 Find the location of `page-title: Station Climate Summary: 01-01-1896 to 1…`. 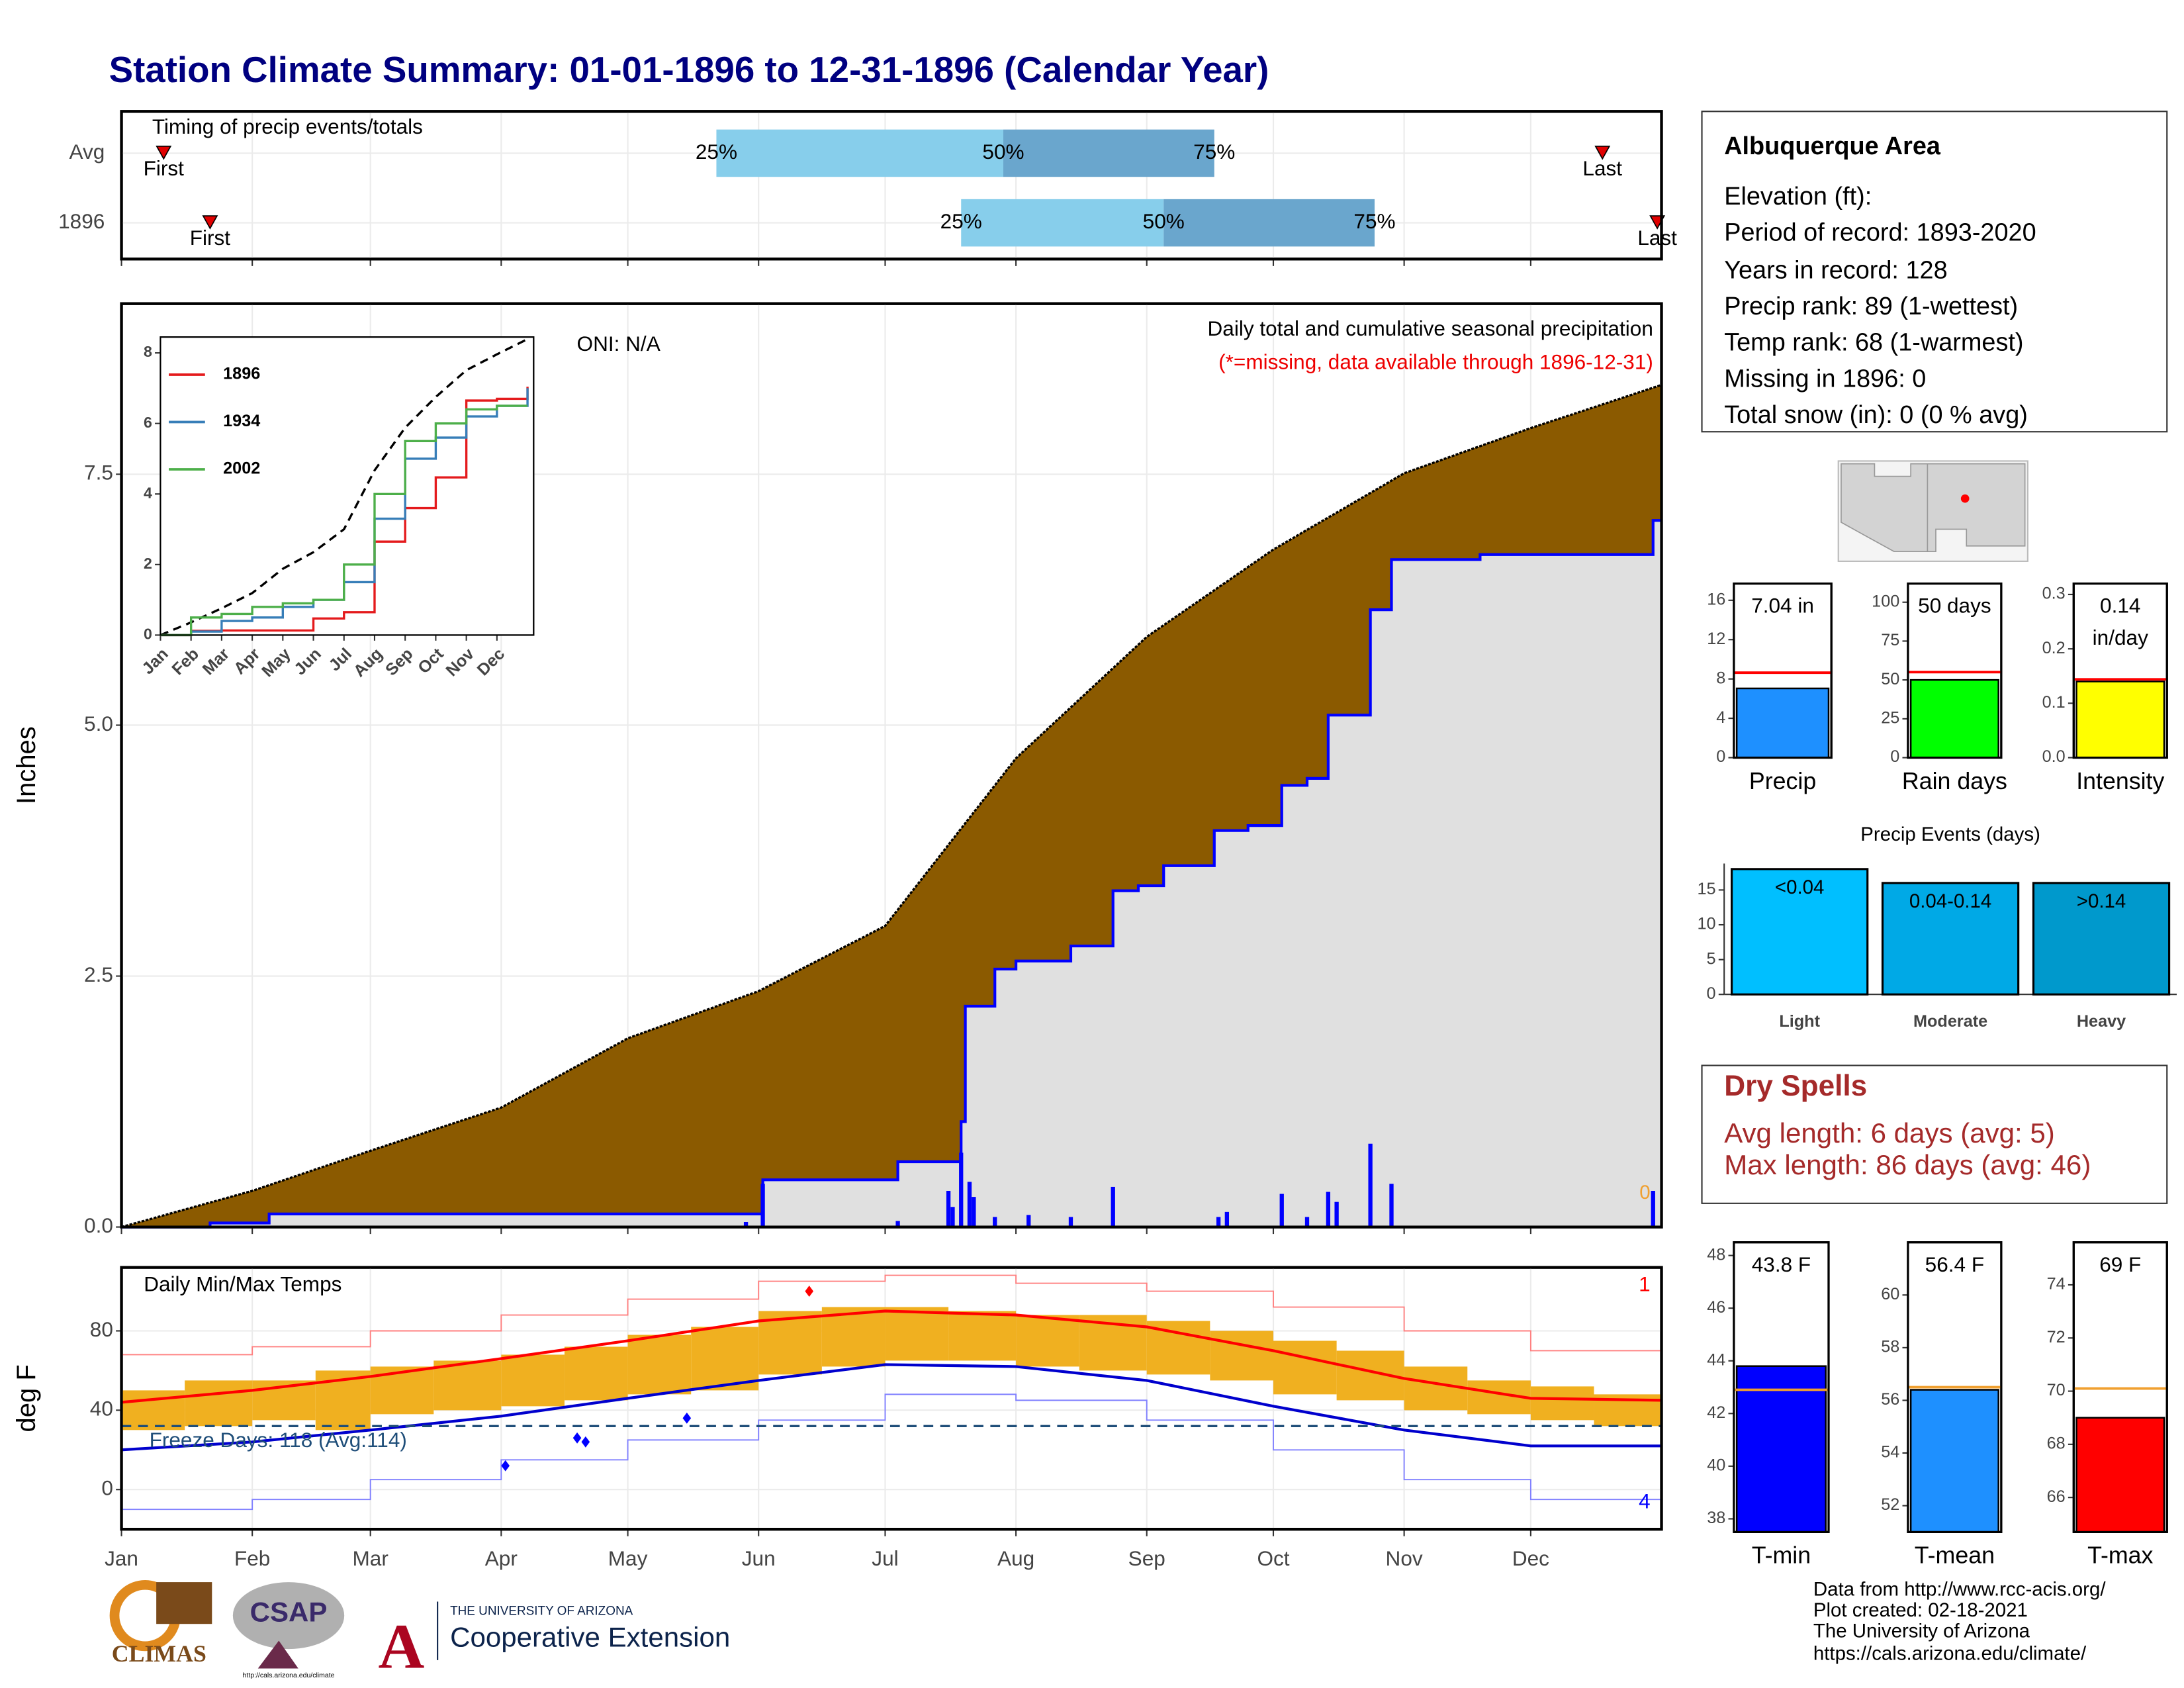

page-title: Station Climate Summary: 01-01-1896 to 1… is located at coordinates (689, 69).